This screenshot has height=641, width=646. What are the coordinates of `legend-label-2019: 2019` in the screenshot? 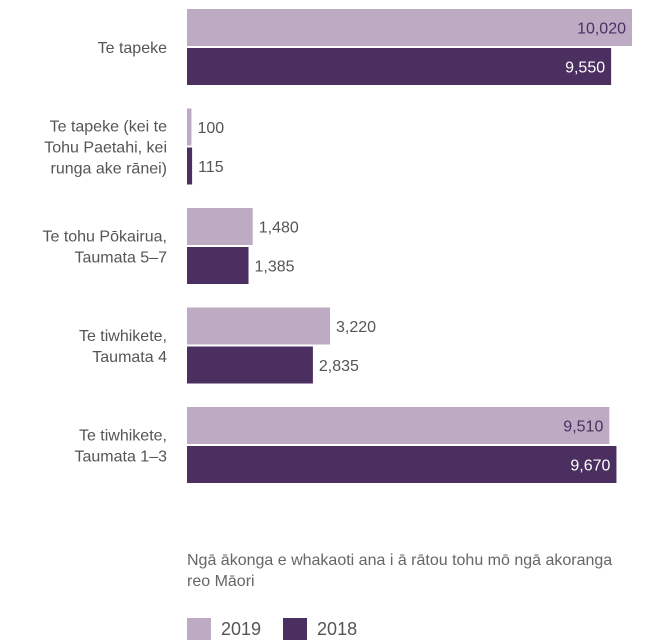 It's located at (241, 628).